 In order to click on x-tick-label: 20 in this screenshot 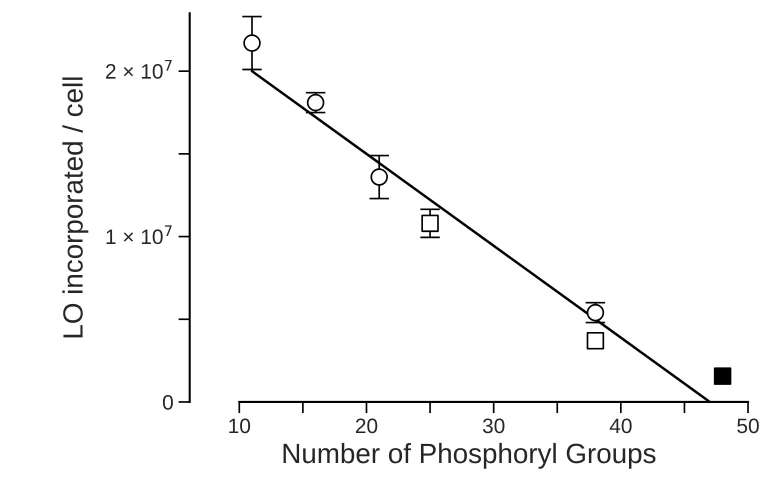, I will do `click(367, 426)`.